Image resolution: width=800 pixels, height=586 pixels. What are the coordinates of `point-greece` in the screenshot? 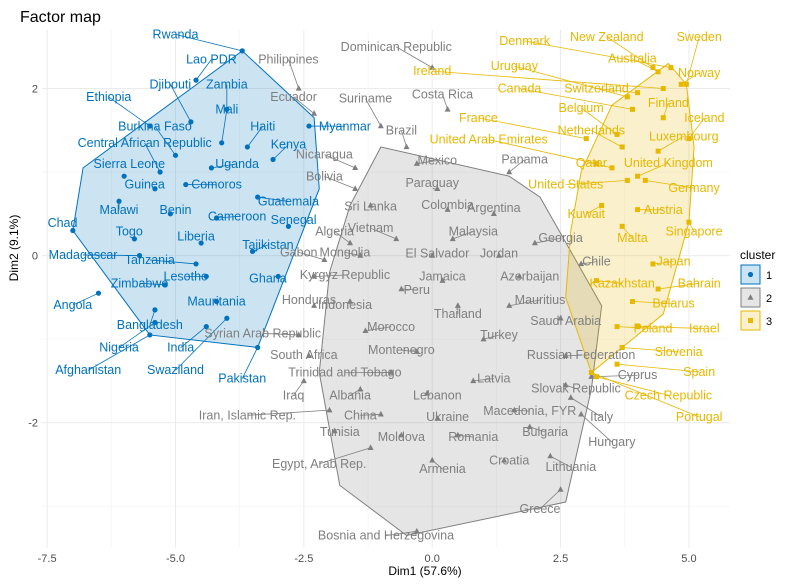 It's located at (560, 489).